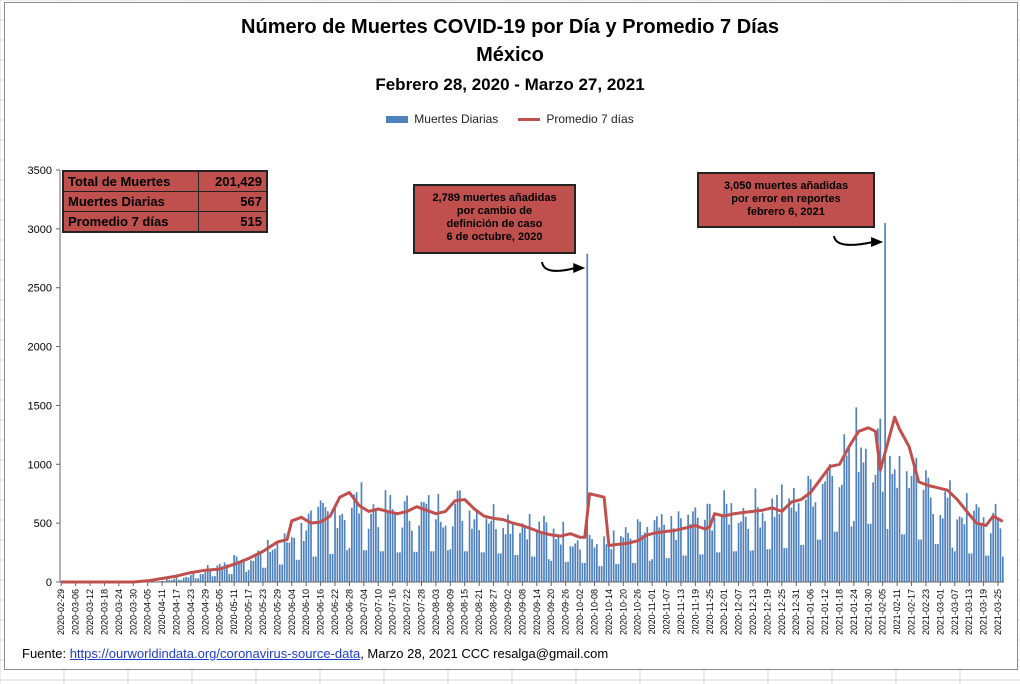 The height and width of the screenshot is (684, 1020). I want to click on x-tick-label: 2020-12-13, so click(753, 612).